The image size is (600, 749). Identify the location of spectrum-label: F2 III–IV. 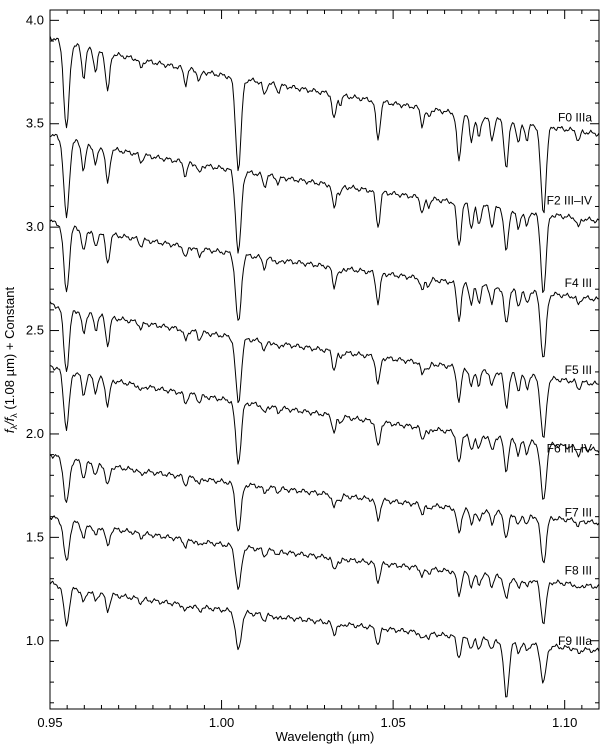
(569, 200).